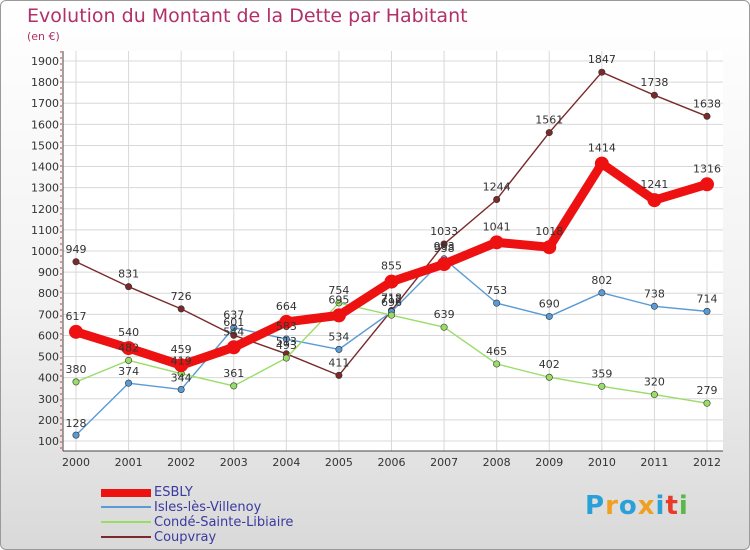 This screenshot has width=750, height=550. Describe the element at coordinates (76, 249) in the screenshot. I see `data-label-coupvray: 949` at that location.